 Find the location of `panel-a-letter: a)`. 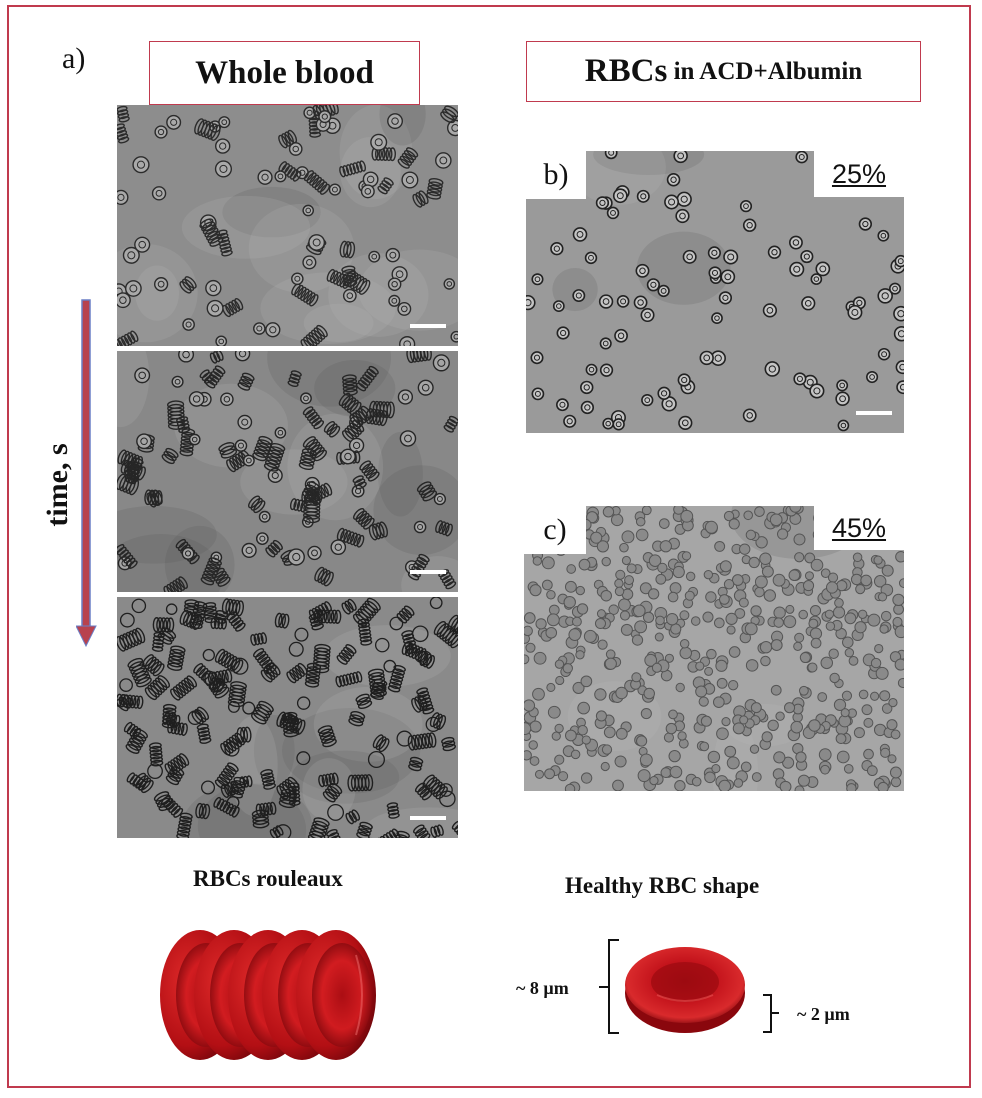

panel-a-letter: a) is located at coordinates (74, 58).